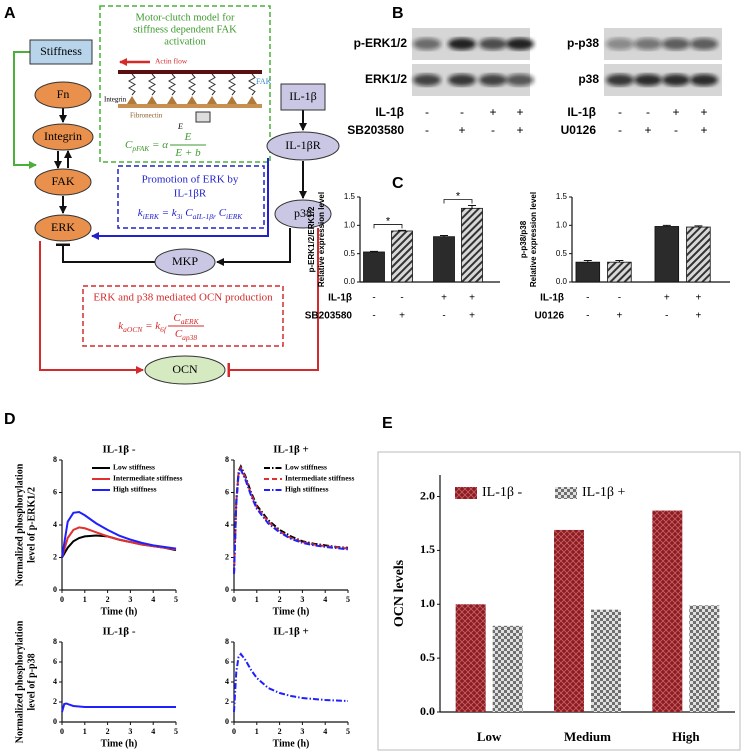 The width and height of the screenshot is (744, 752). I want to click on x-tick-label: Low, so click(489, 736).